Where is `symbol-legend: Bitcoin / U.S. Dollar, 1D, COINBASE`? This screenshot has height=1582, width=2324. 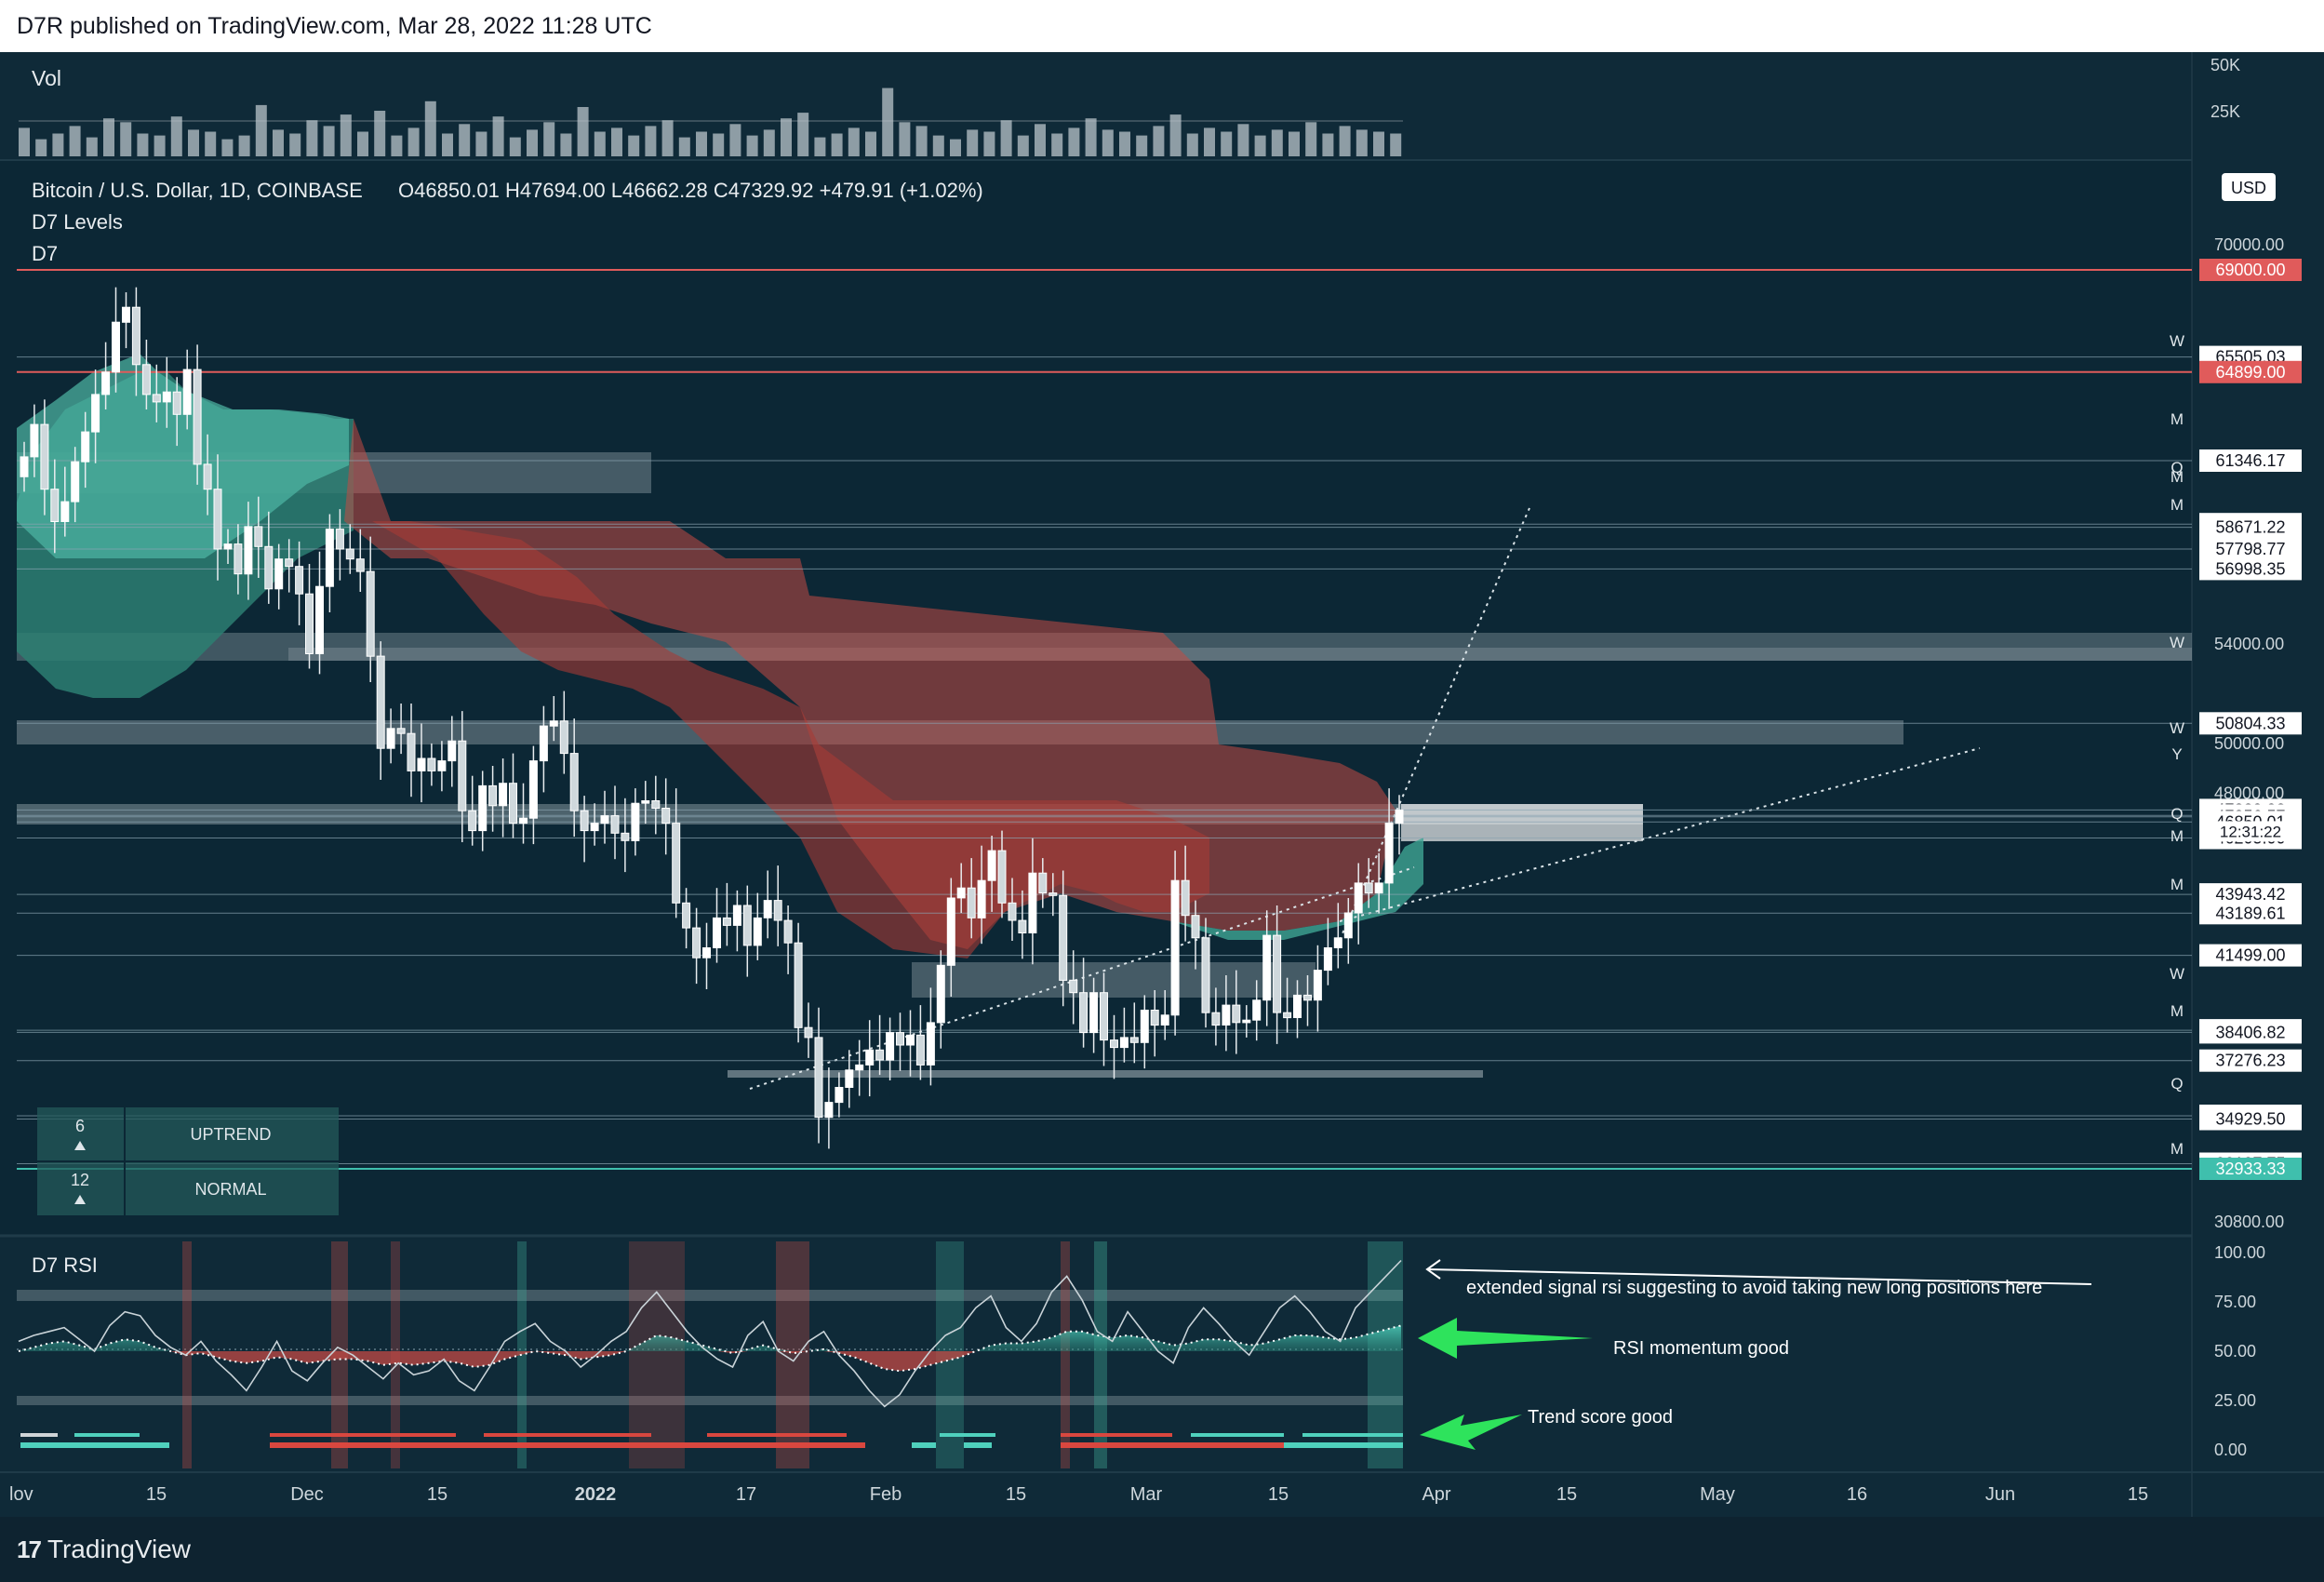
symbol-legend: Bitcoin / U.S. Dollar, 1D, COINBASE is located at coordinates (197, 190).